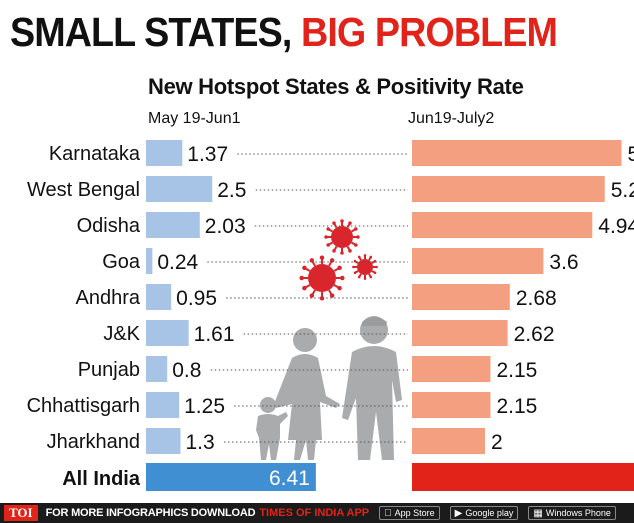  Describe the element at coordinates (108, 298) in the screenshot. I see `category-label: Andhra` at that location.